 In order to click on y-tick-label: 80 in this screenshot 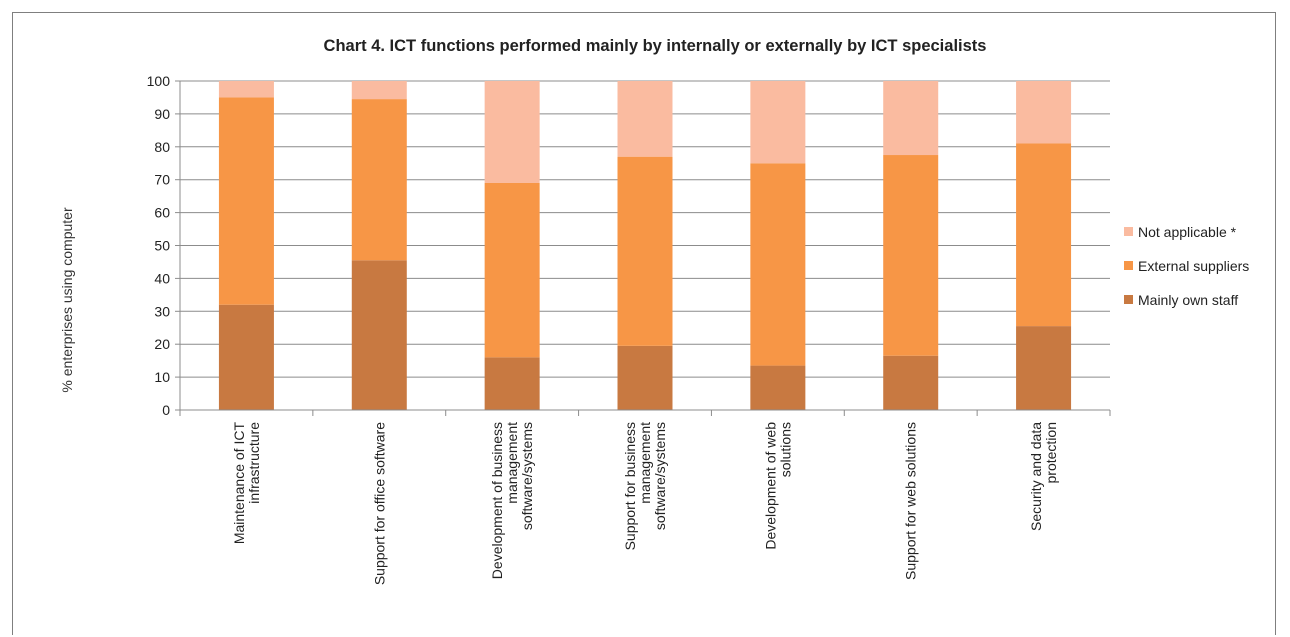, I will do `click(162, 147)`.